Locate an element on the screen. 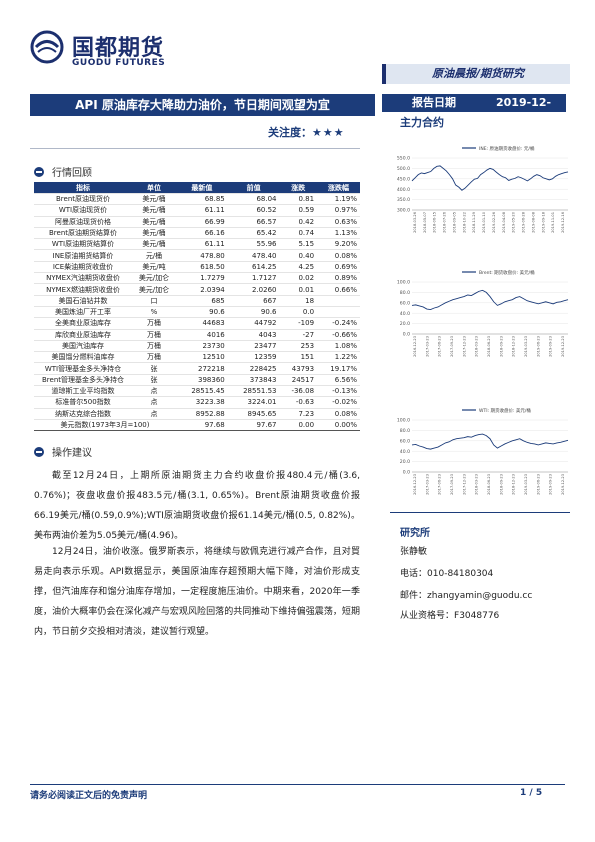  table-row: 美国馏分燃料油库存 万桶 12510 12359 151 1.22% is located at coordinates (197, 357).